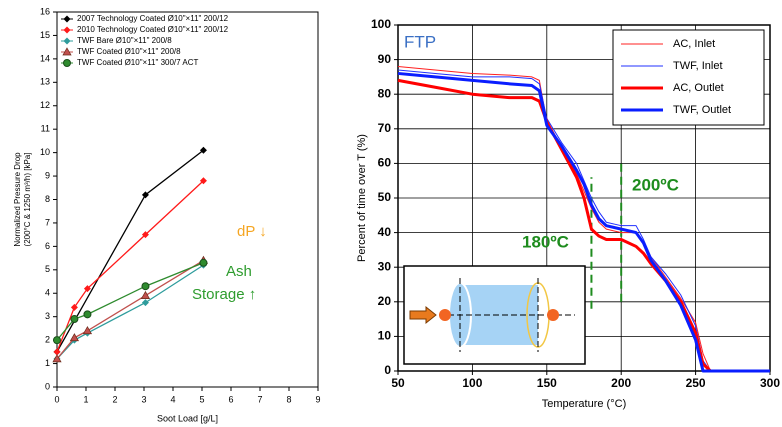 Image resolution: width=782 pixels, height=427 pixels. Describe the element at coordinates (584, 404) in the screenshot. I see `x-axis-label: Temperature (°C)` at that location.